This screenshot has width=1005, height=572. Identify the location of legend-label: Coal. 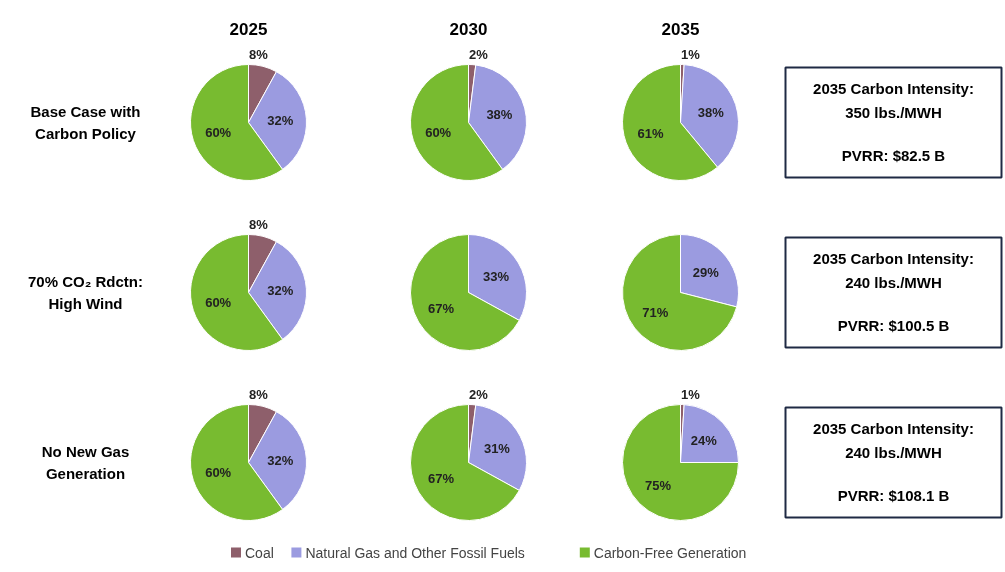
(259, 552).